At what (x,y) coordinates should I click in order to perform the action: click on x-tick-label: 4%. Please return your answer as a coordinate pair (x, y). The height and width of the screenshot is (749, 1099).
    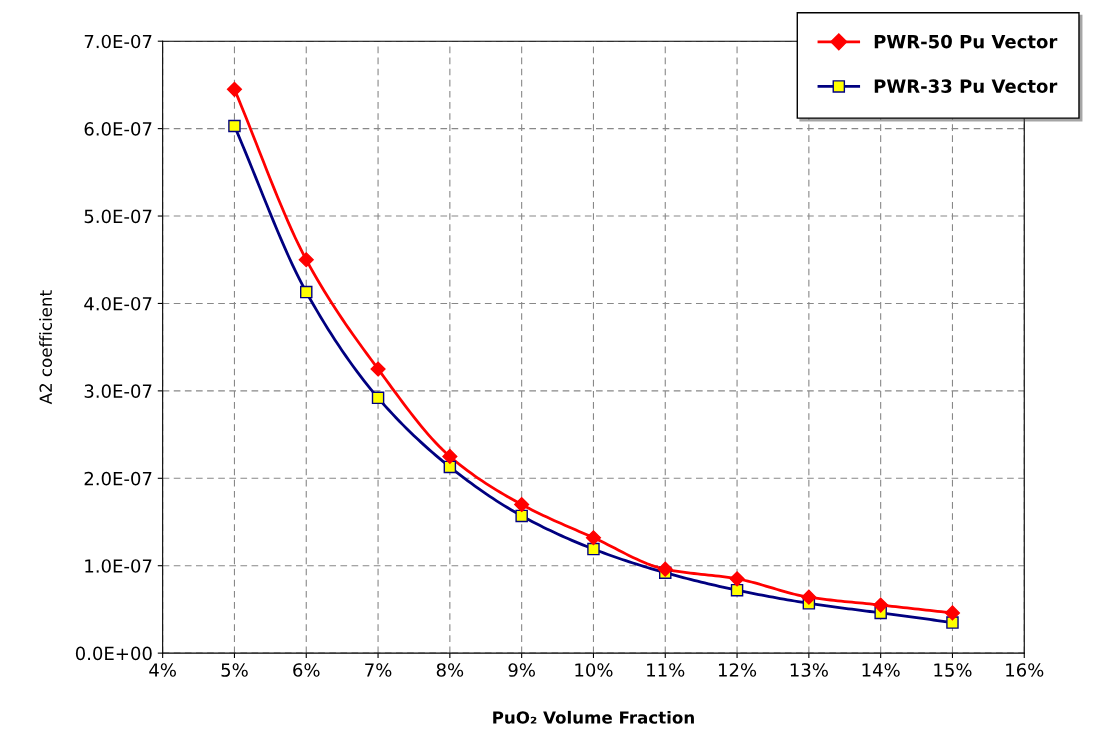
    Looking at the image, I should click on (162, 670).